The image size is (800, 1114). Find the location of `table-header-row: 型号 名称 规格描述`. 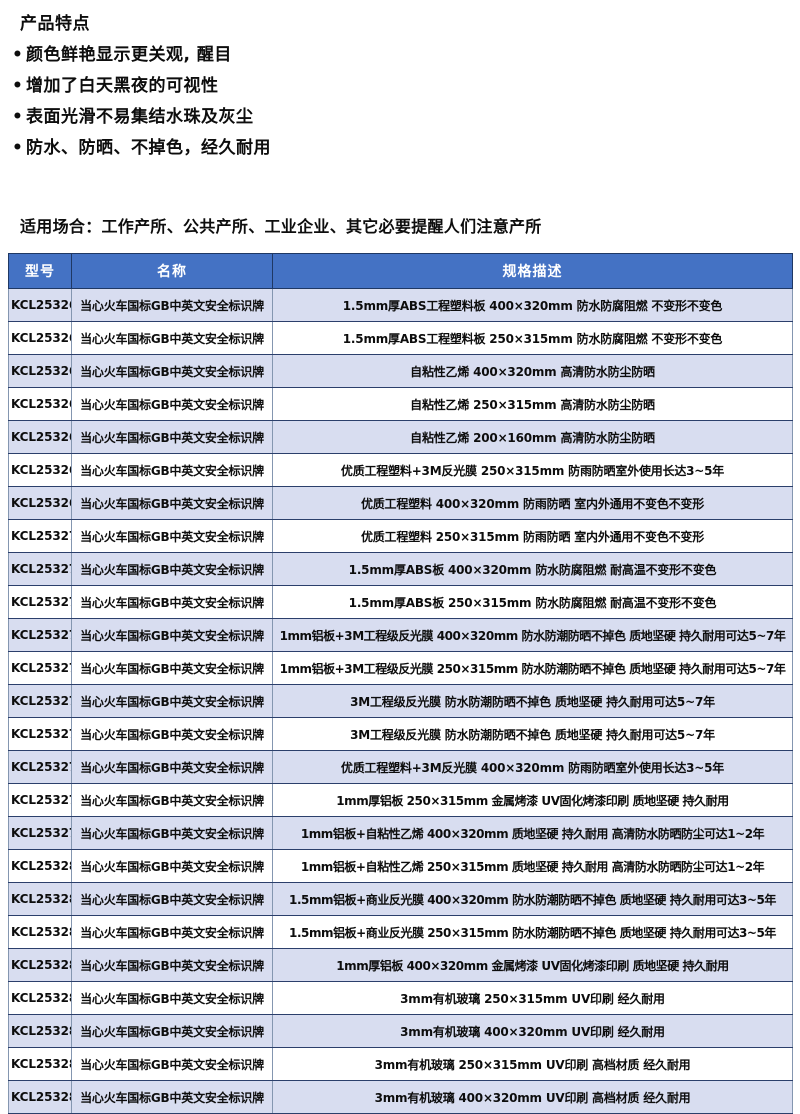

table-header-row: 型号 名称 规格描述 is located at coordinates (400, 271).